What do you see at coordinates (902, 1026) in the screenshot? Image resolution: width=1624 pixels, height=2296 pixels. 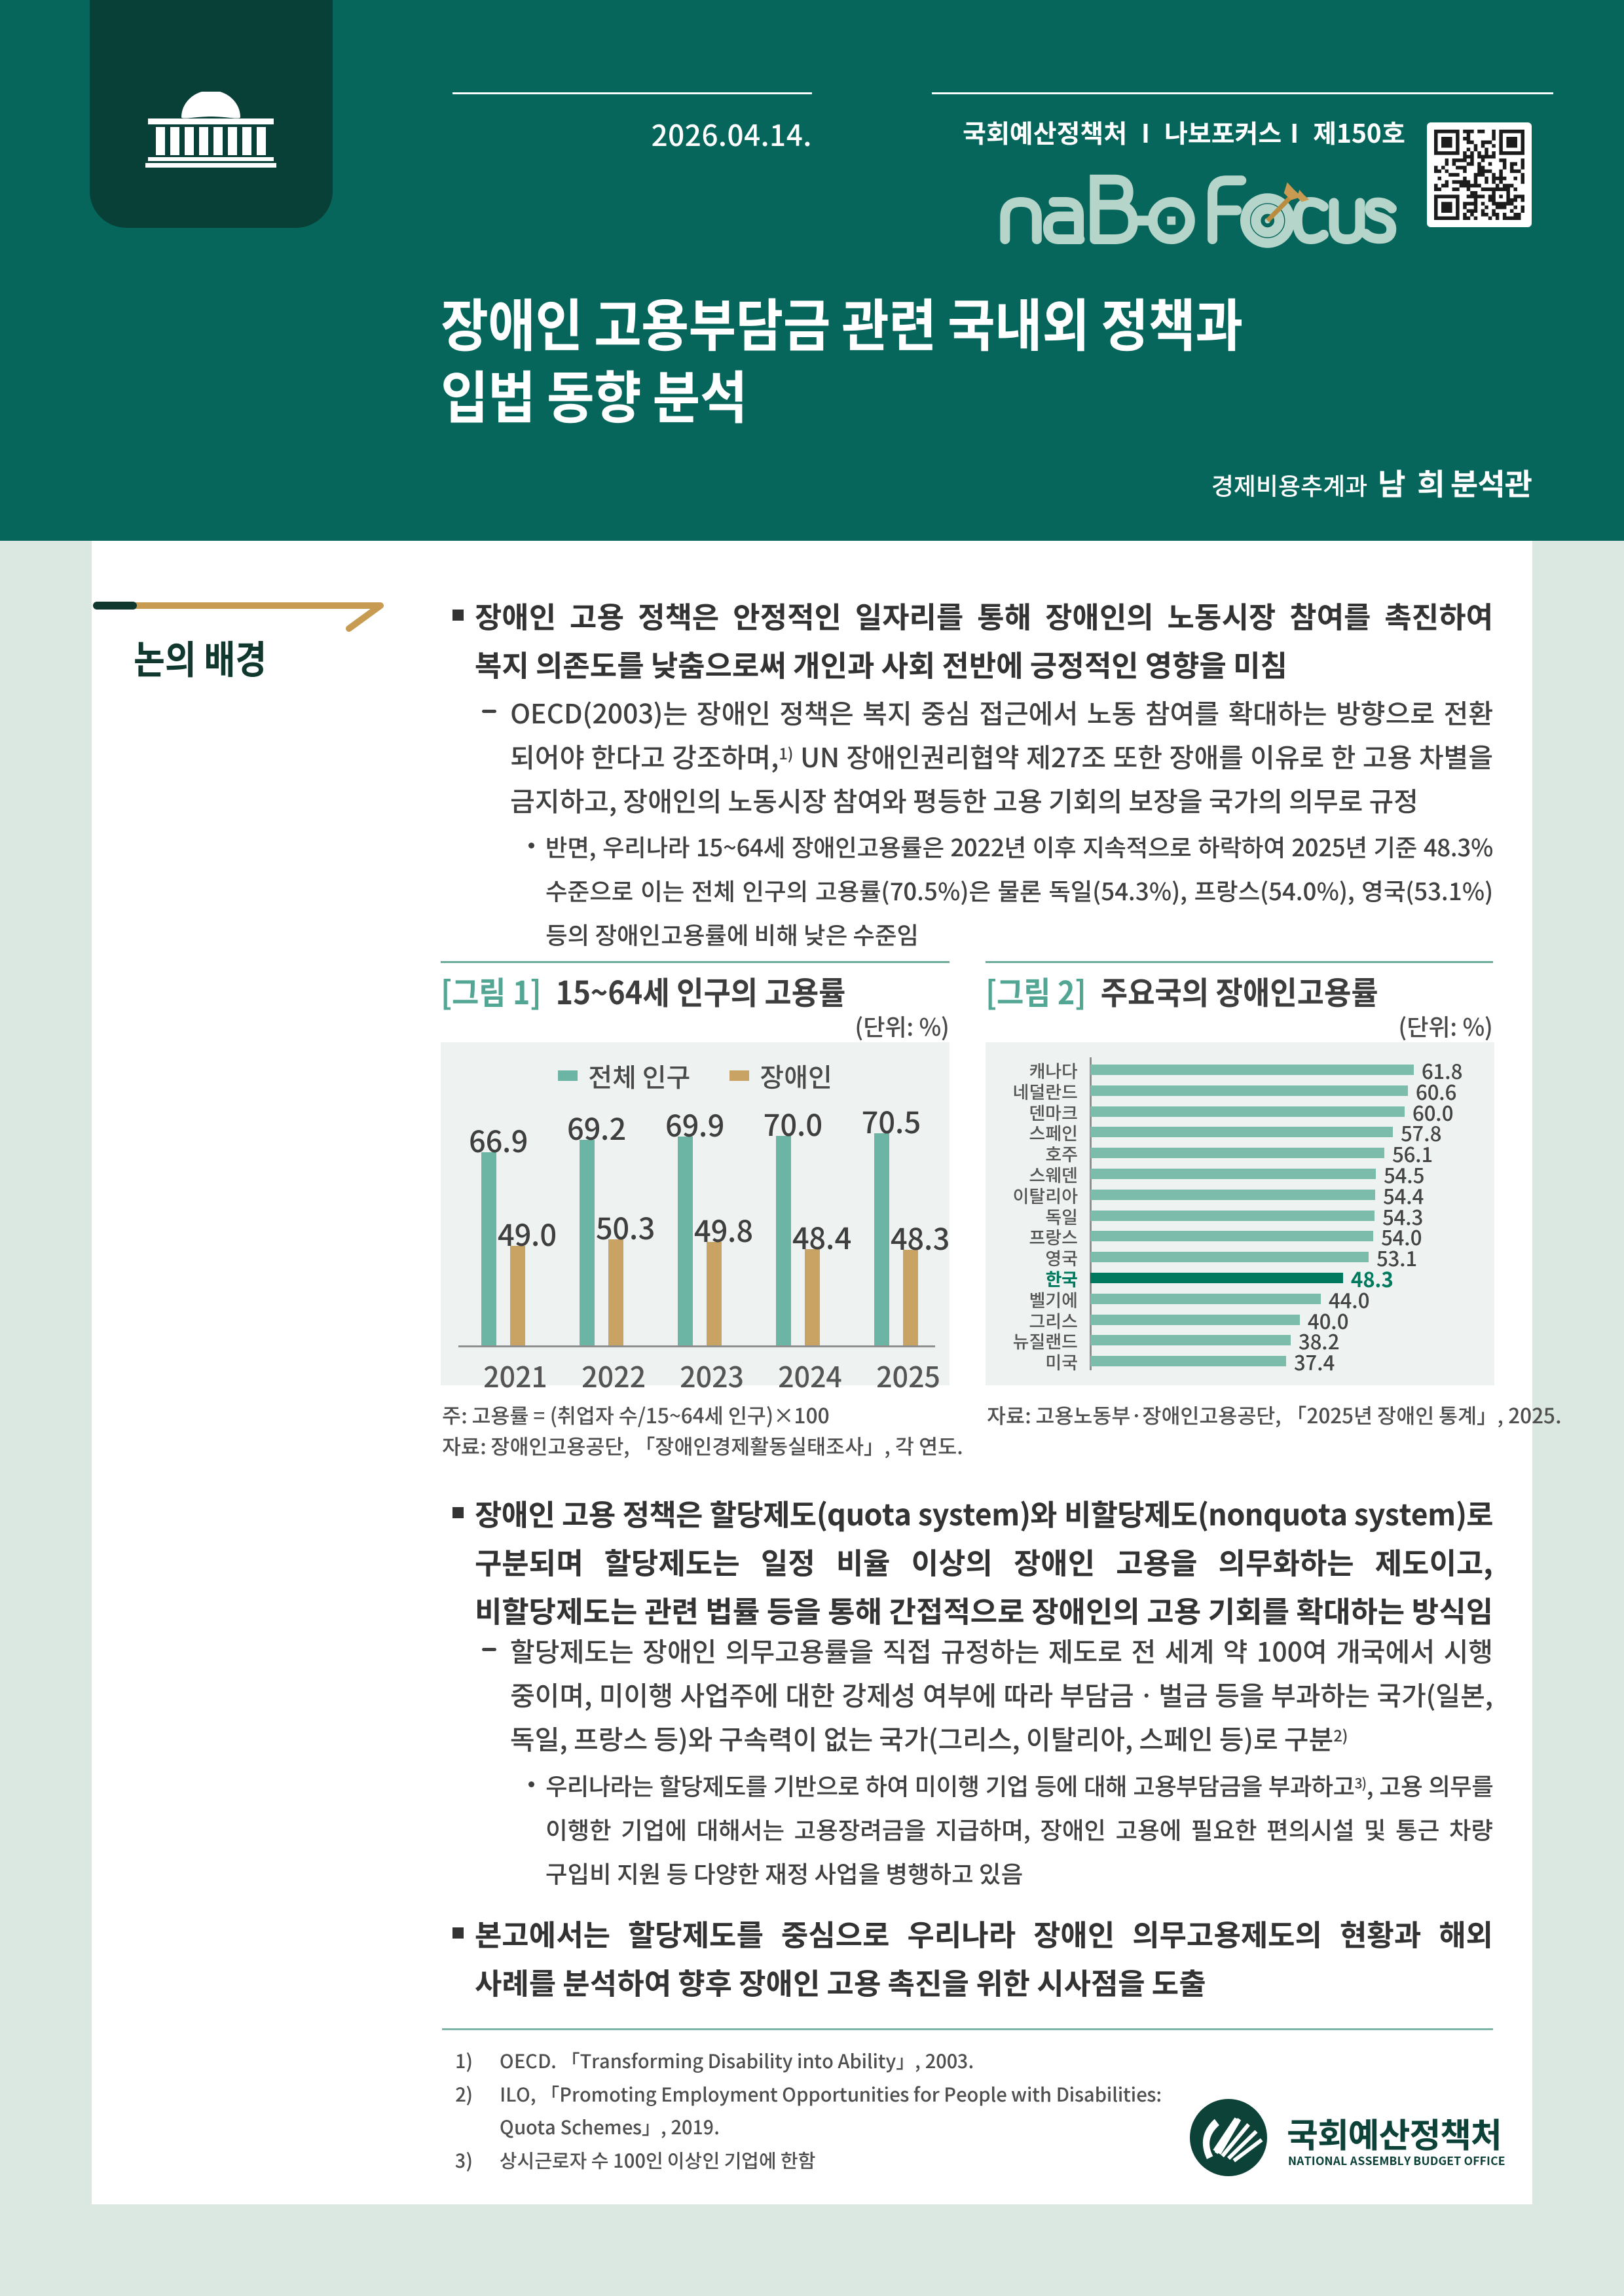 I see `figure1-unit: (단위: %)` at bounding box center [902, 1026].